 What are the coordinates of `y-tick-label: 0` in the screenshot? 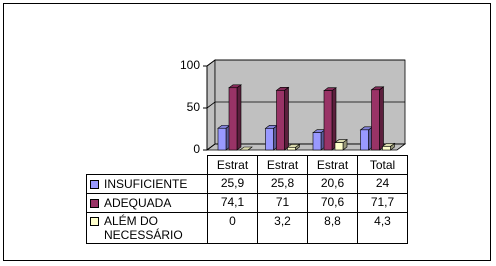 It's located at (196, 149).